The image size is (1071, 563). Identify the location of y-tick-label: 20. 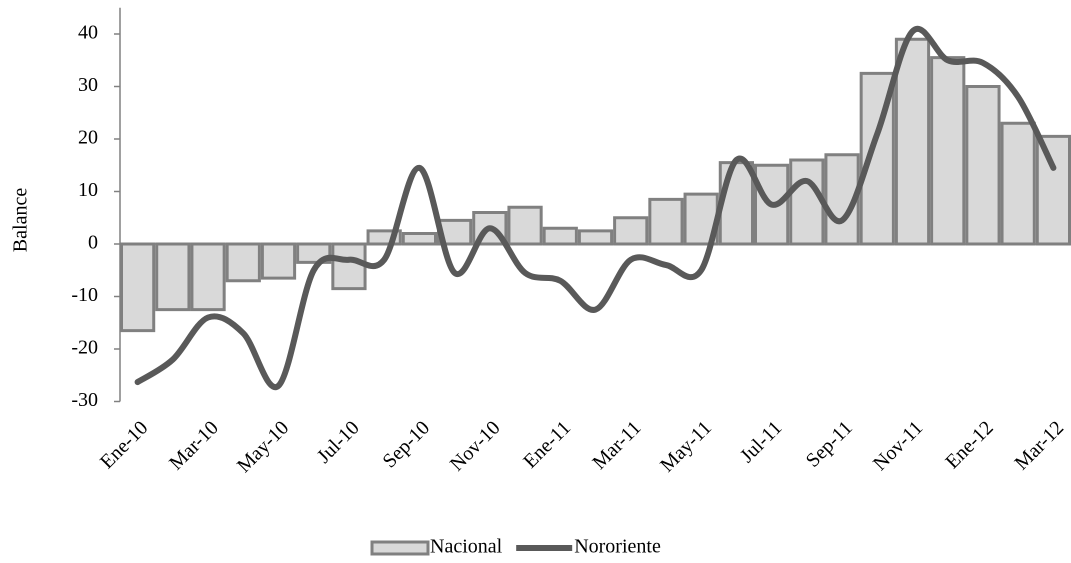
(88, 138).